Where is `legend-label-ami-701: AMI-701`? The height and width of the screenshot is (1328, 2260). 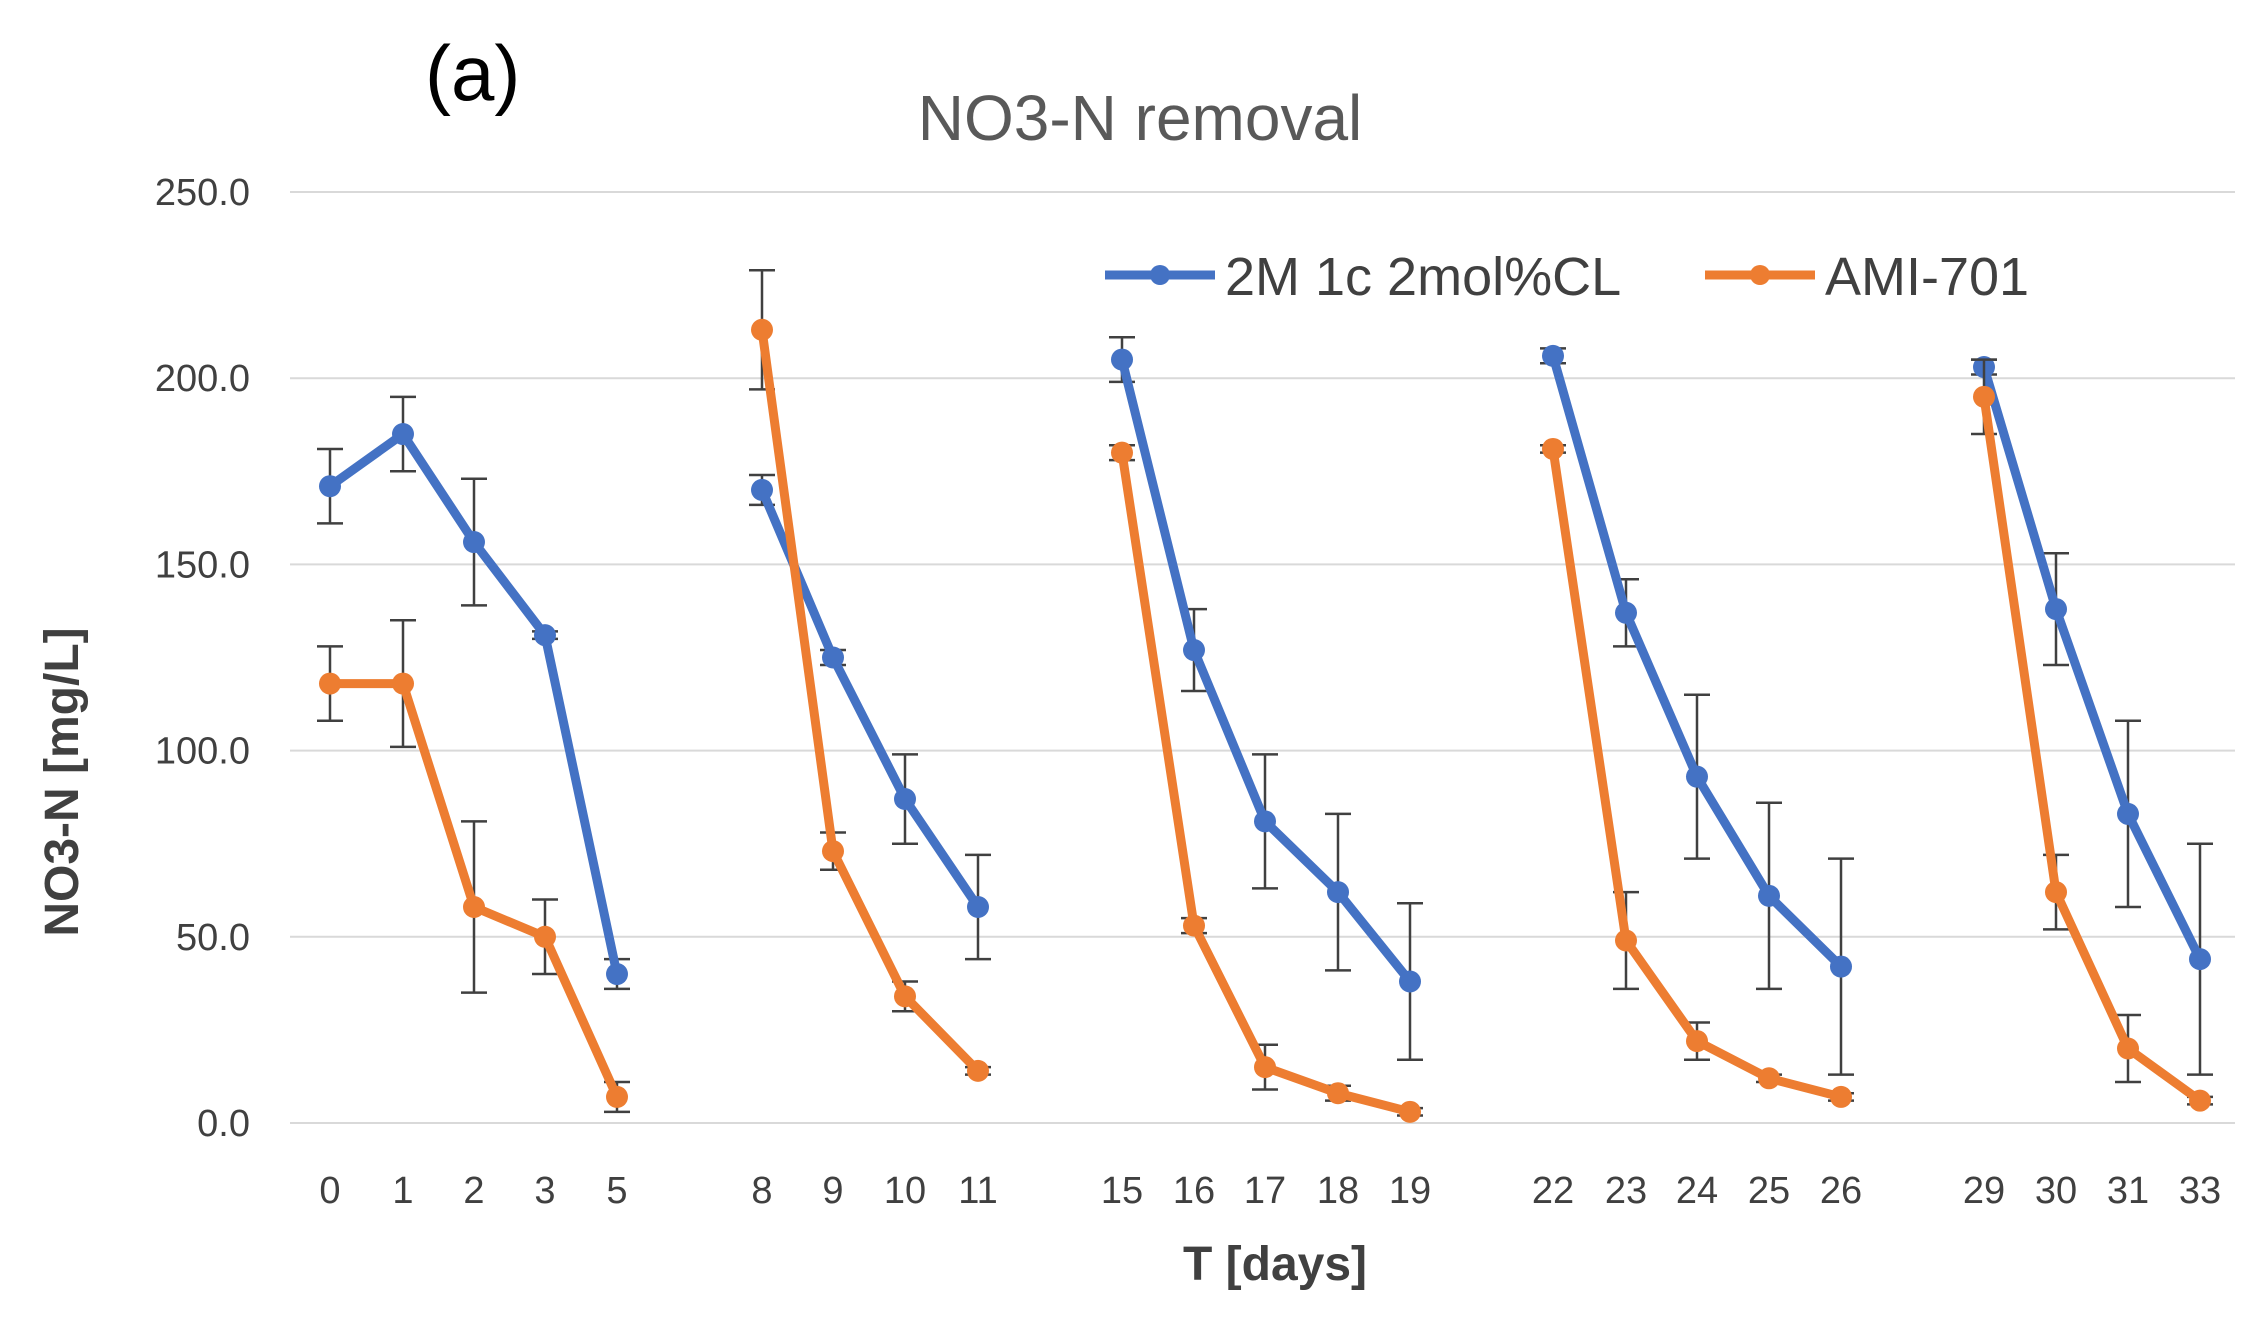
legend-label-ami-701: AMI-701 is located at coordinates (1927, 277).